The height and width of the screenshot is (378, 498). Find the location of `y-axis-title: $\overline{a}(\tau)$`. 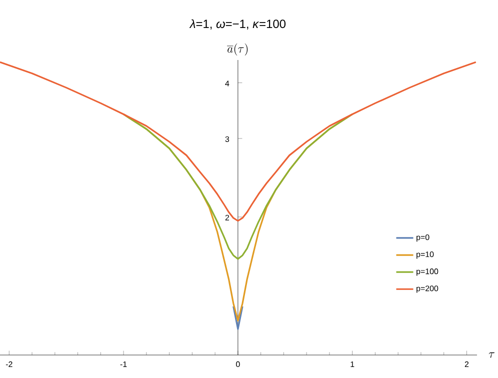

y-axis-title: $\overline{a}(\tau)$ is located at coordinates (237, 50).